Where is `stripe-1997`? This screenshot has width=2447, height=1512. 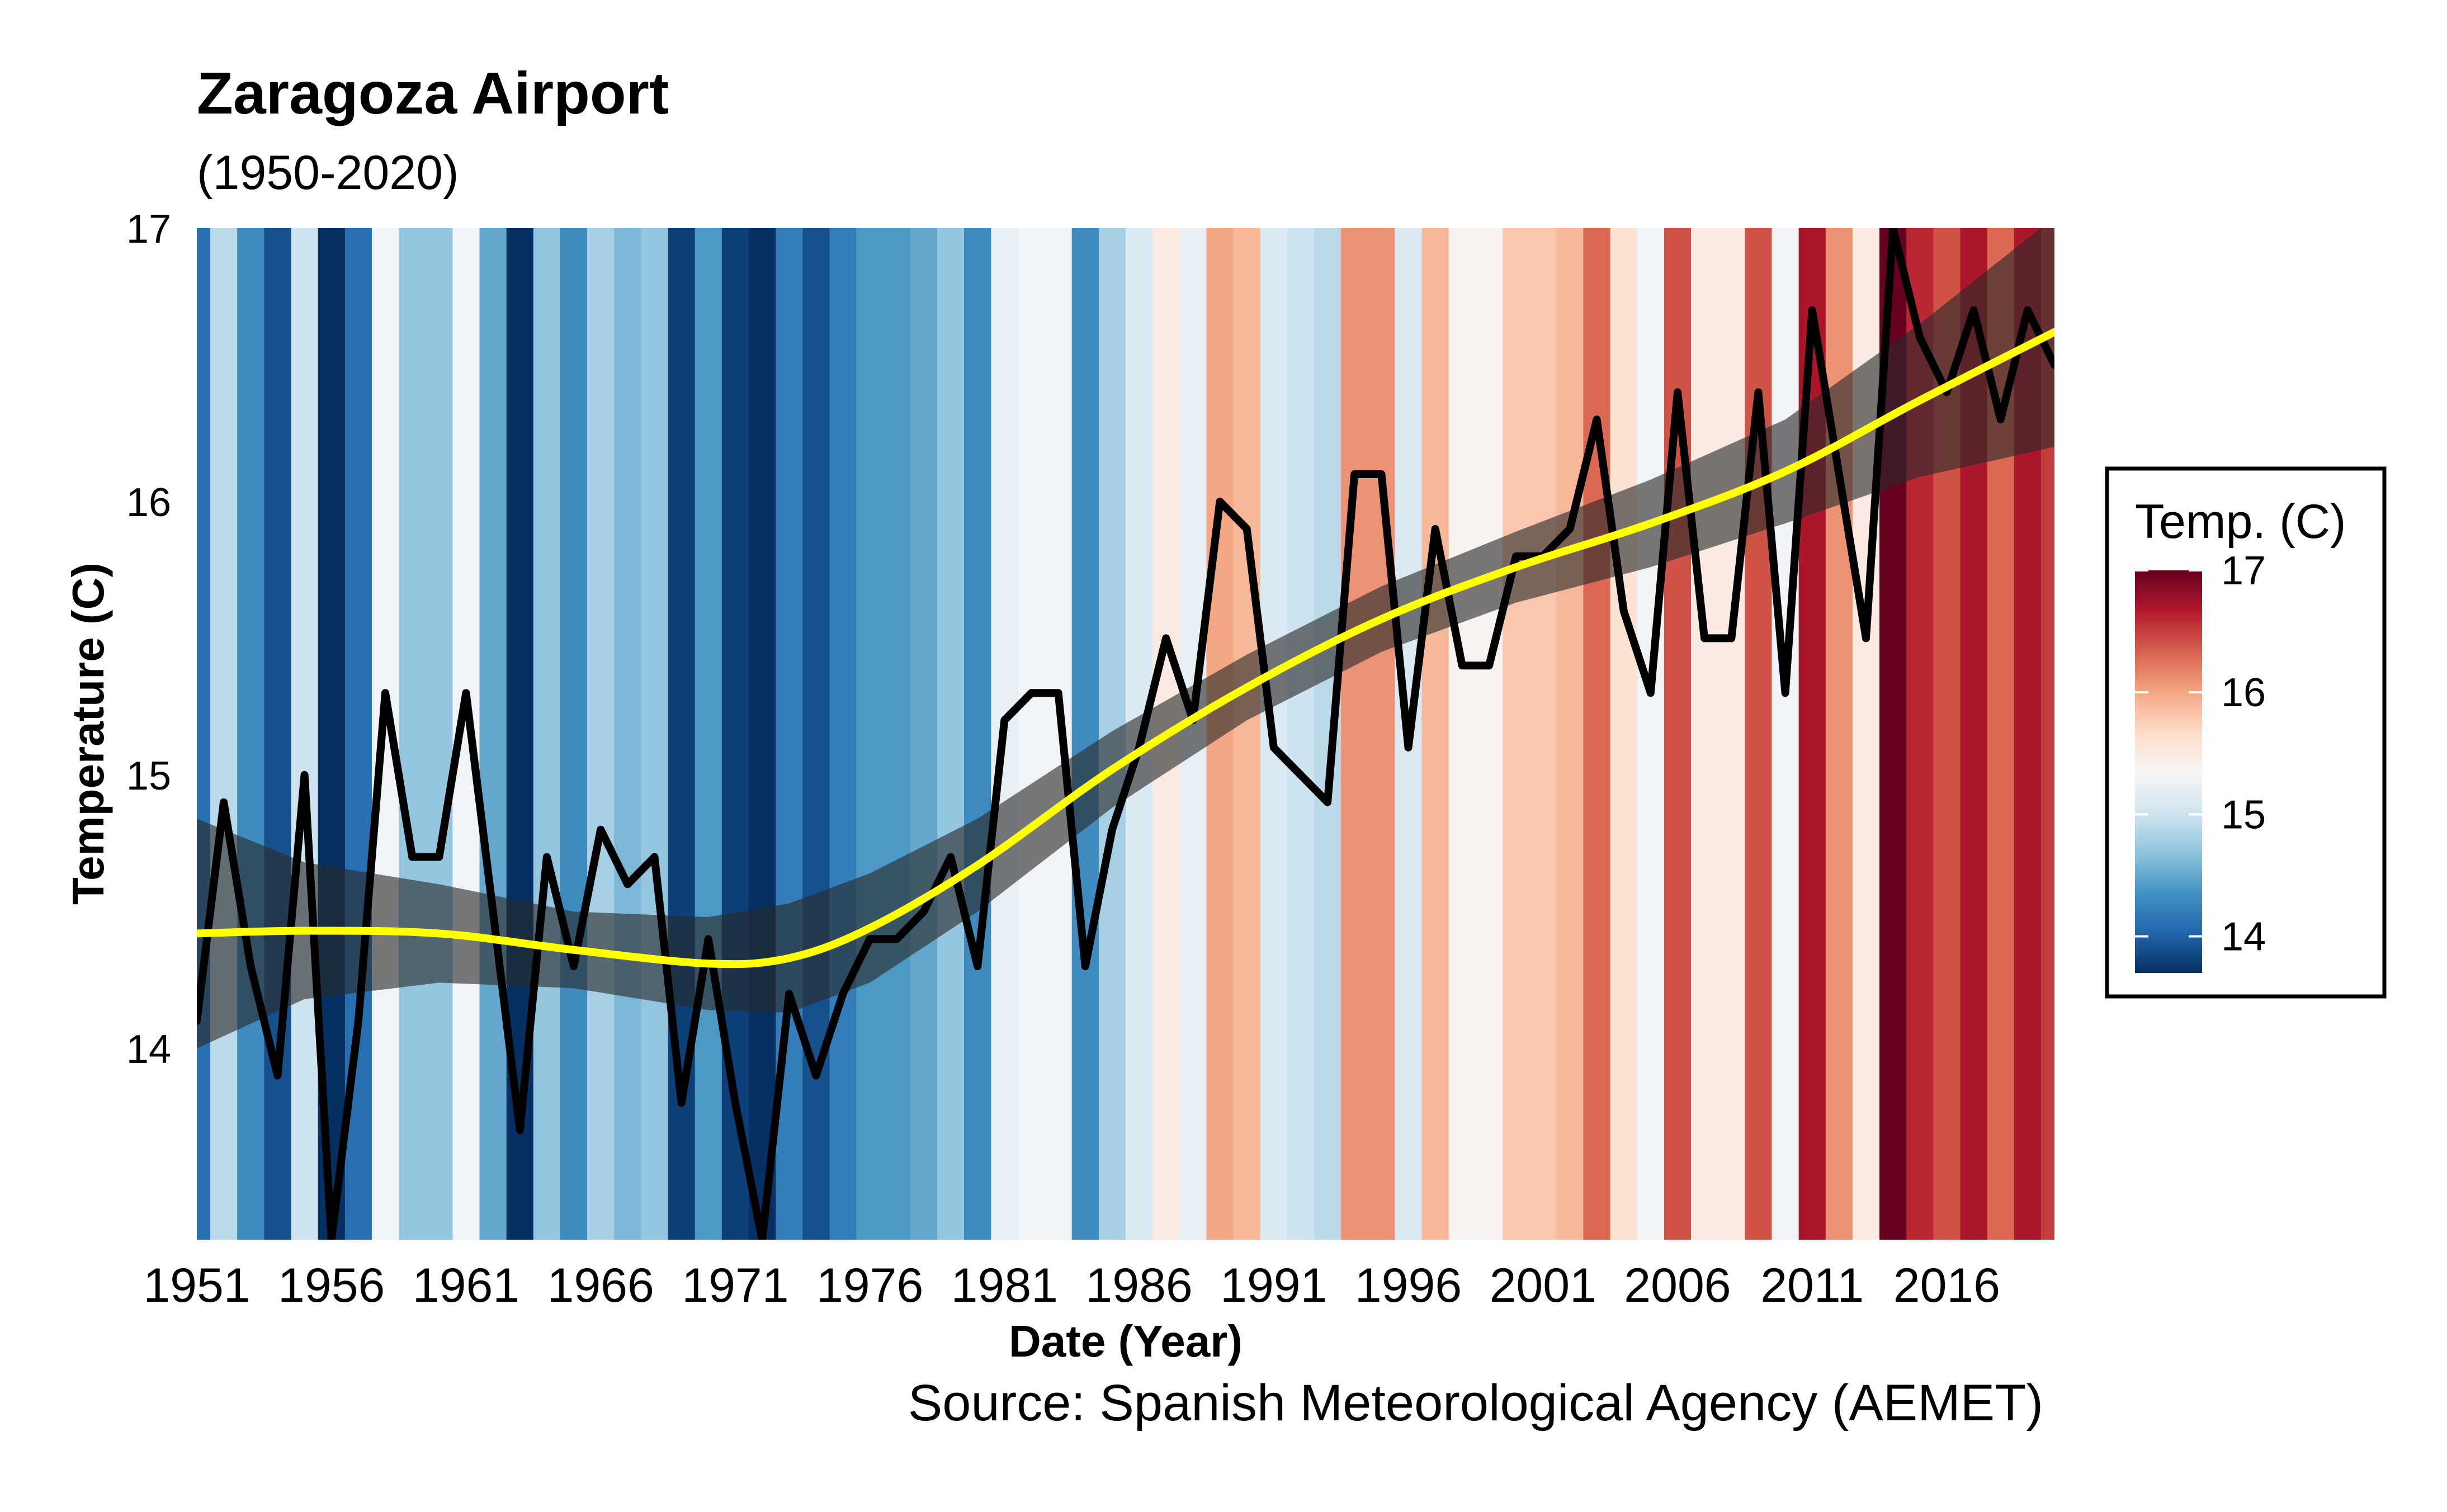 stripe-1997 is located at coordinates (1435, 734).